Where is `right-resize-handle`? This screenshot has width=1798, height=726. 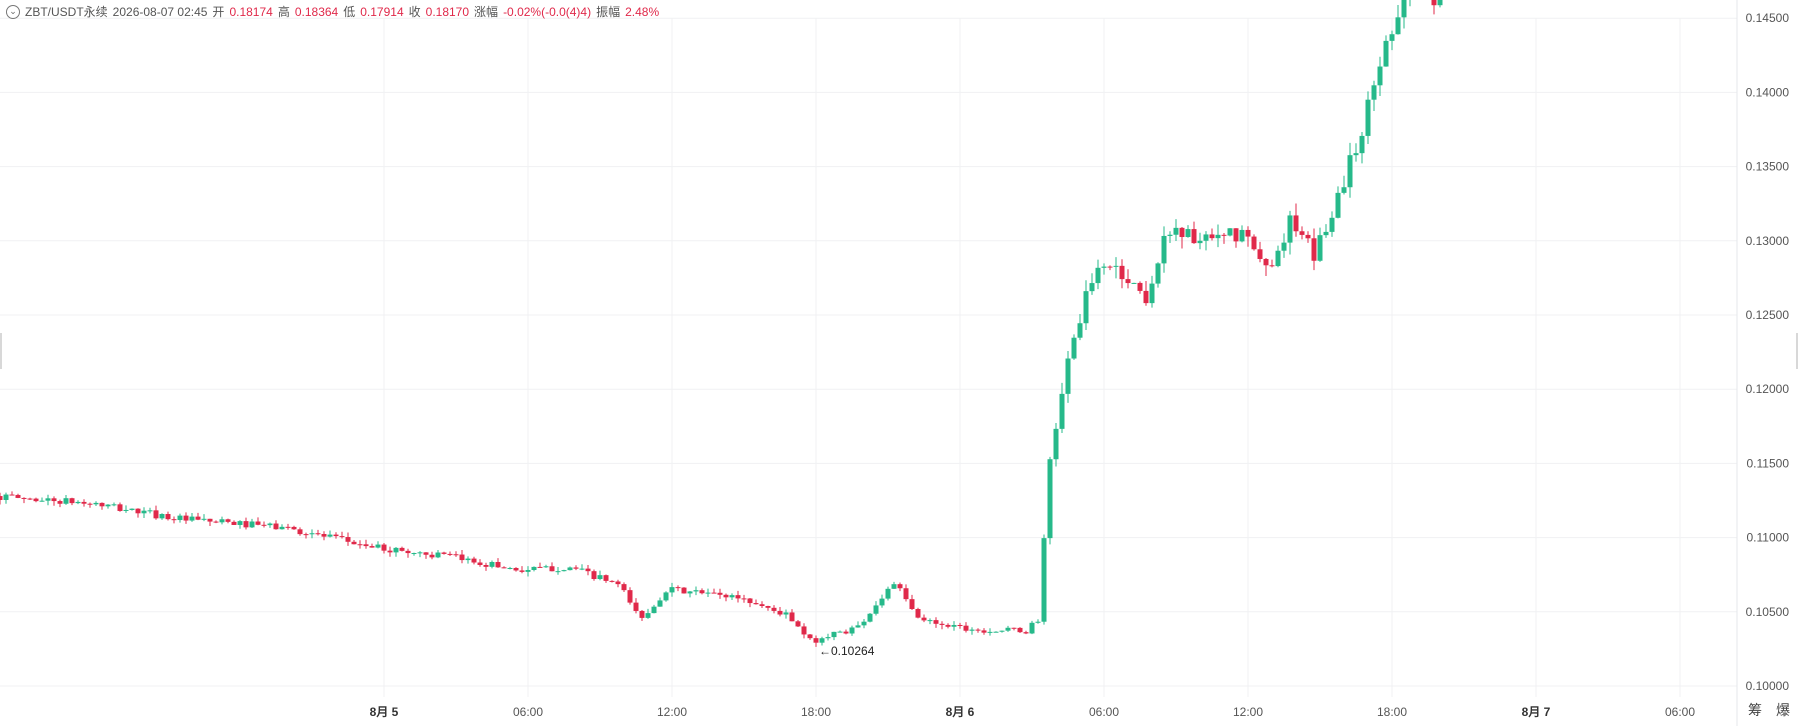 right-resize-handle is located at coordinates (1797, 351).